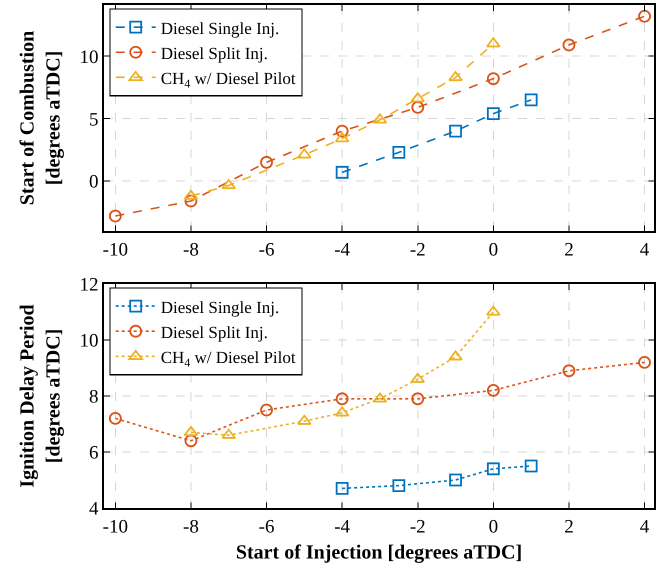 This screenshot has height=575, width=660. Describe the element at coordinates (88, 285) in the screenshot. I see `y-tick-label: 12` at that location.